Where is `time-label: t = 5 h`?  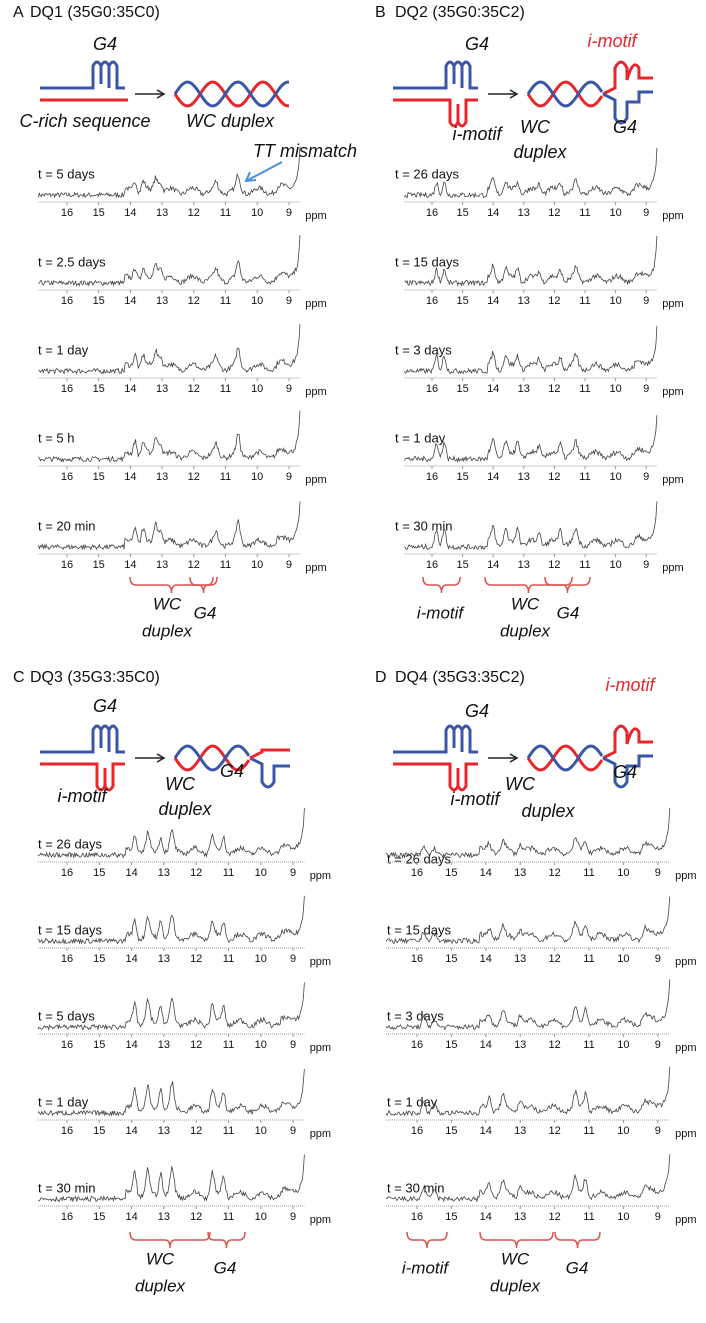 time-label: t = 5 h is located at coordinates (56, 437).